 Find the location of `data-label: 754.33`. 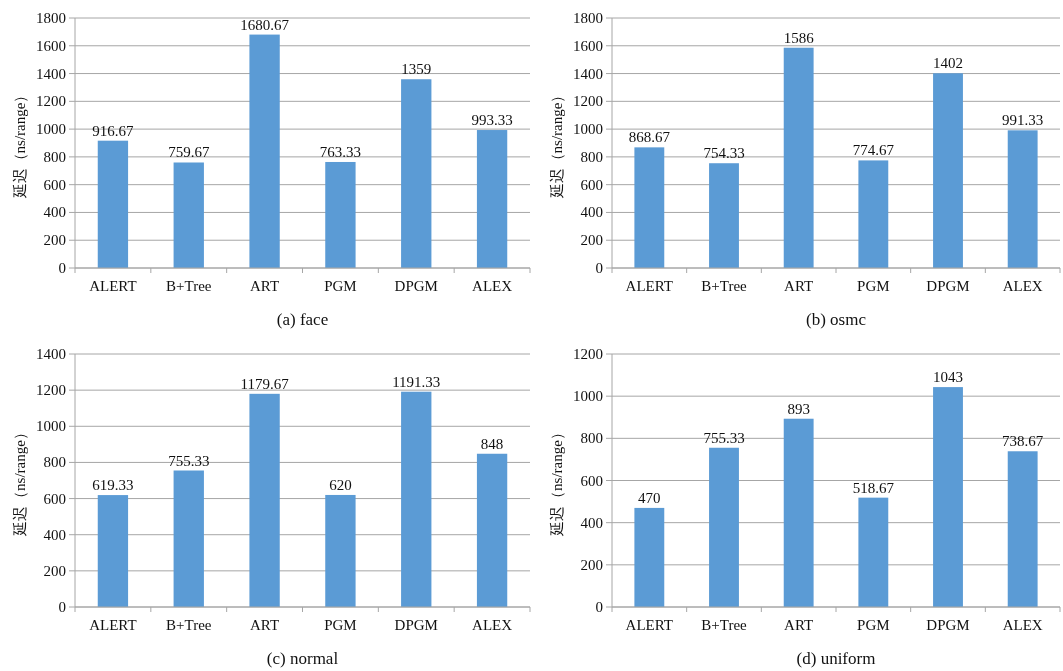

data-label: 754.33 is located at coordinates (724, 153).